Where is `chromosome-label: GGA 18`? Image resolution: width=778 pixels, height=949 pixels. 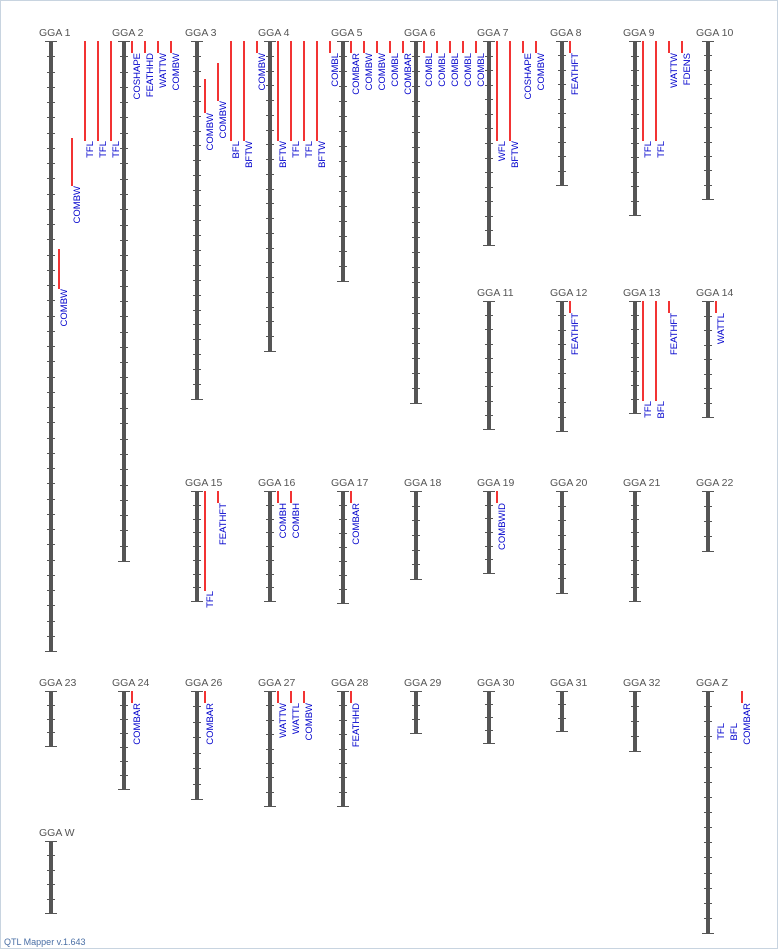
chromosome-label: GGA 18 is located at coordinates (423, 483).